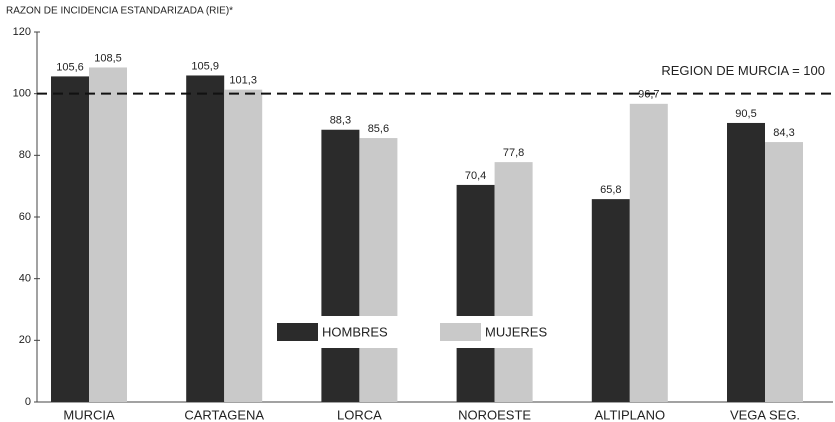  Describe the element at coordinates (25, 340) in the screenshot. I see `y-tick-label: 20` at that location.